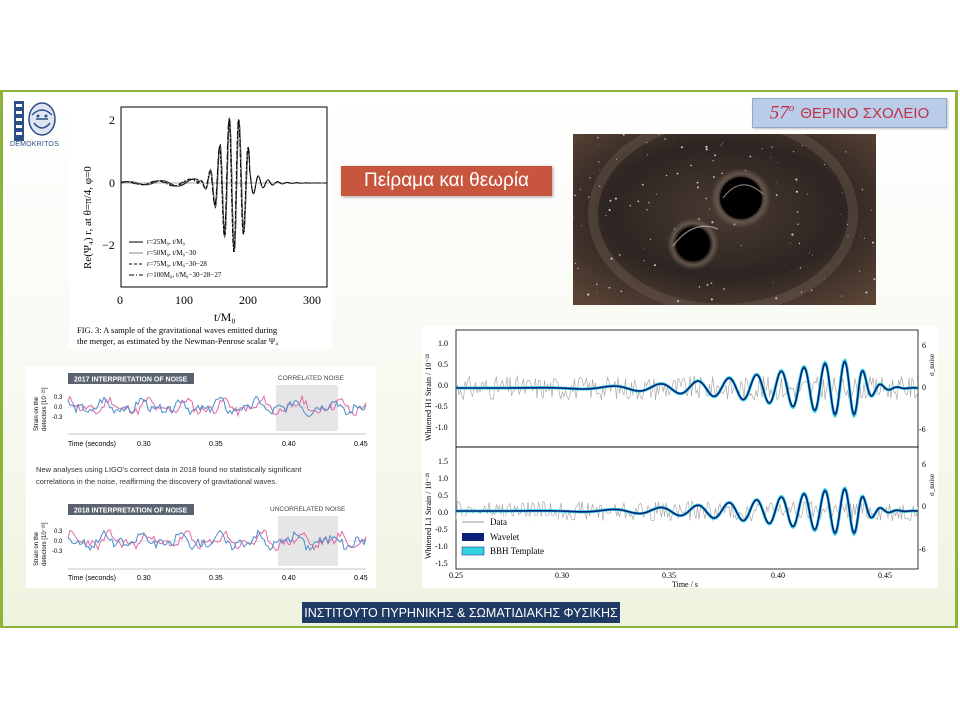  I want to click on ligo-bot-ytick-5: -0.5, so click(441, 529).